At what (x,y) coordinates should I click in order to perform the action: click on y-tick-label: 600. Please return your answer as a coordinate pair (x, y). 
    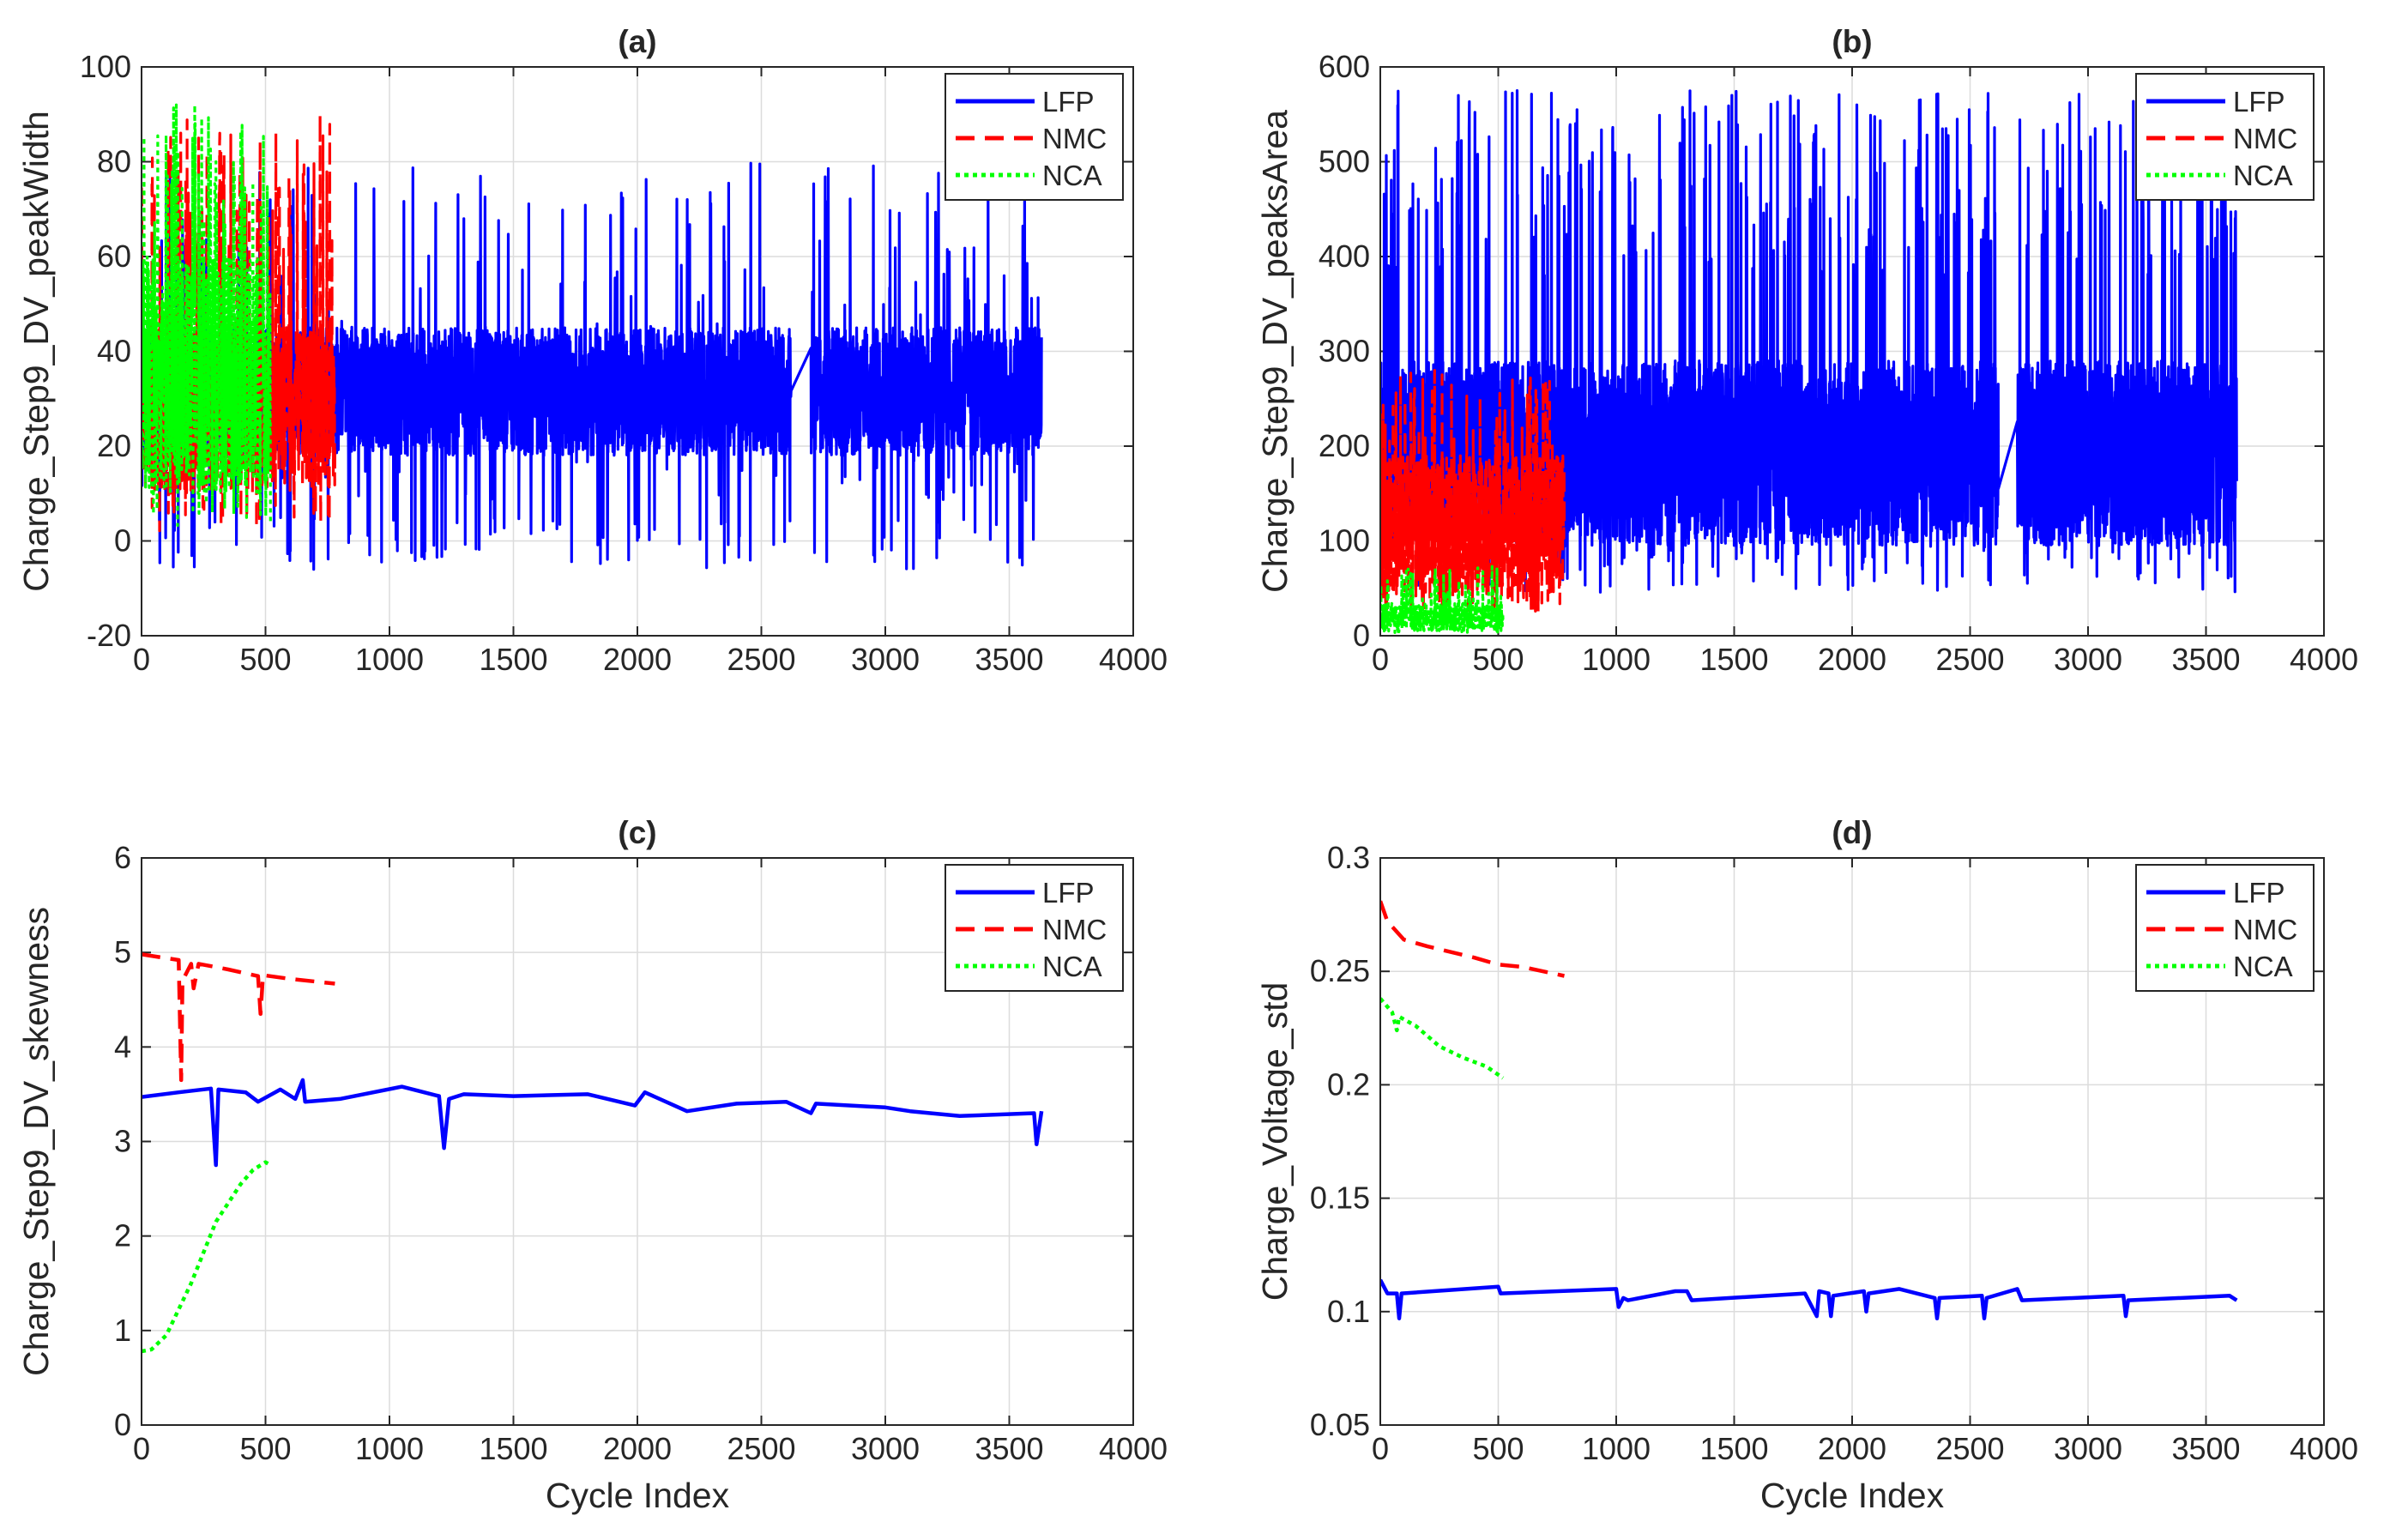
    Looking at the image, I should click on (1344, 66).